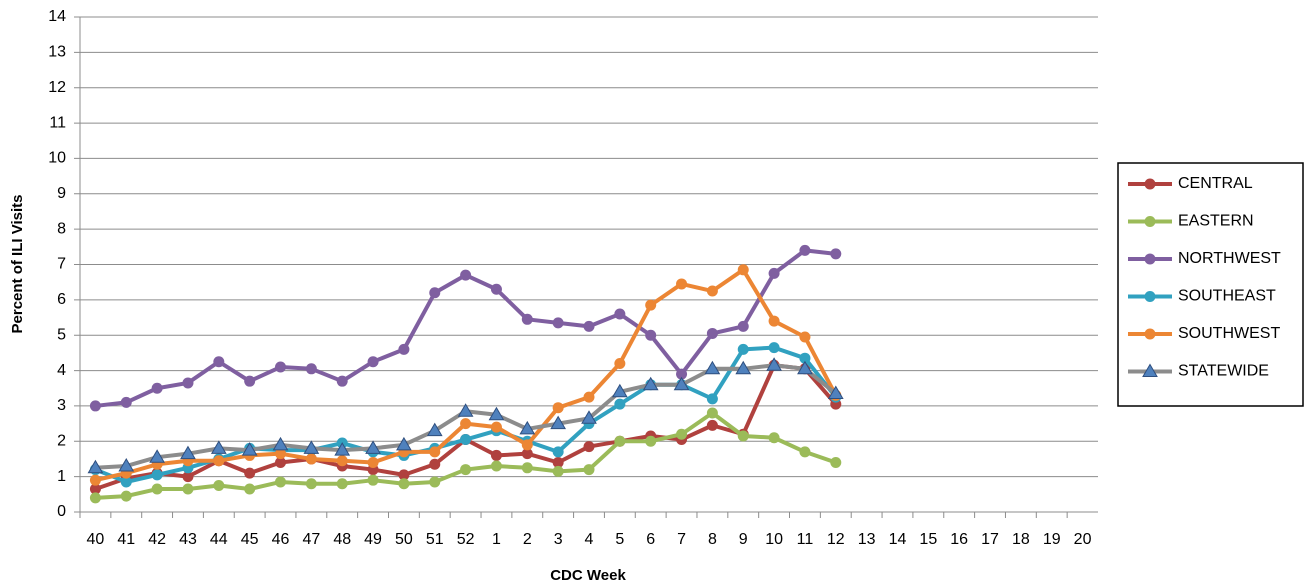 The height and width of the screenshot is (588, 1305). What do you see at coordinates (588, 575) in the screenshot?
I see `x-axis-title: CDC Week` at bounding box center [588, 575].